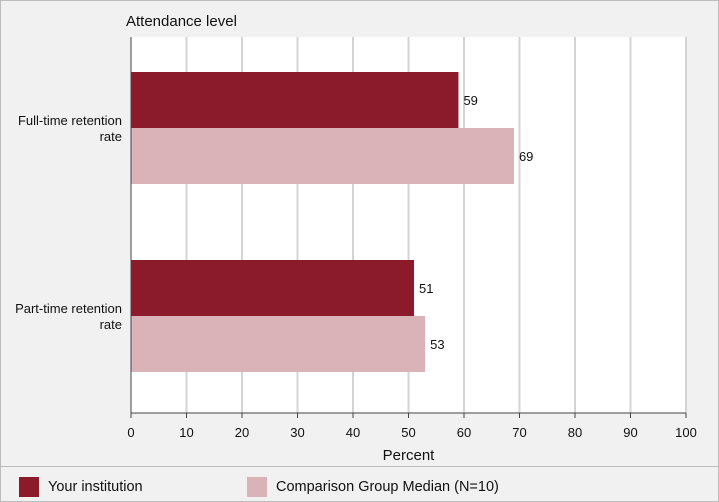 The height and width of the screenshot is (502, 719). What do you see at coordinates (387, 487) in the screenshot?
I see `legend-label-comparison-median: Comparison Group Median (N=10)` at bounding box center [387, 487].